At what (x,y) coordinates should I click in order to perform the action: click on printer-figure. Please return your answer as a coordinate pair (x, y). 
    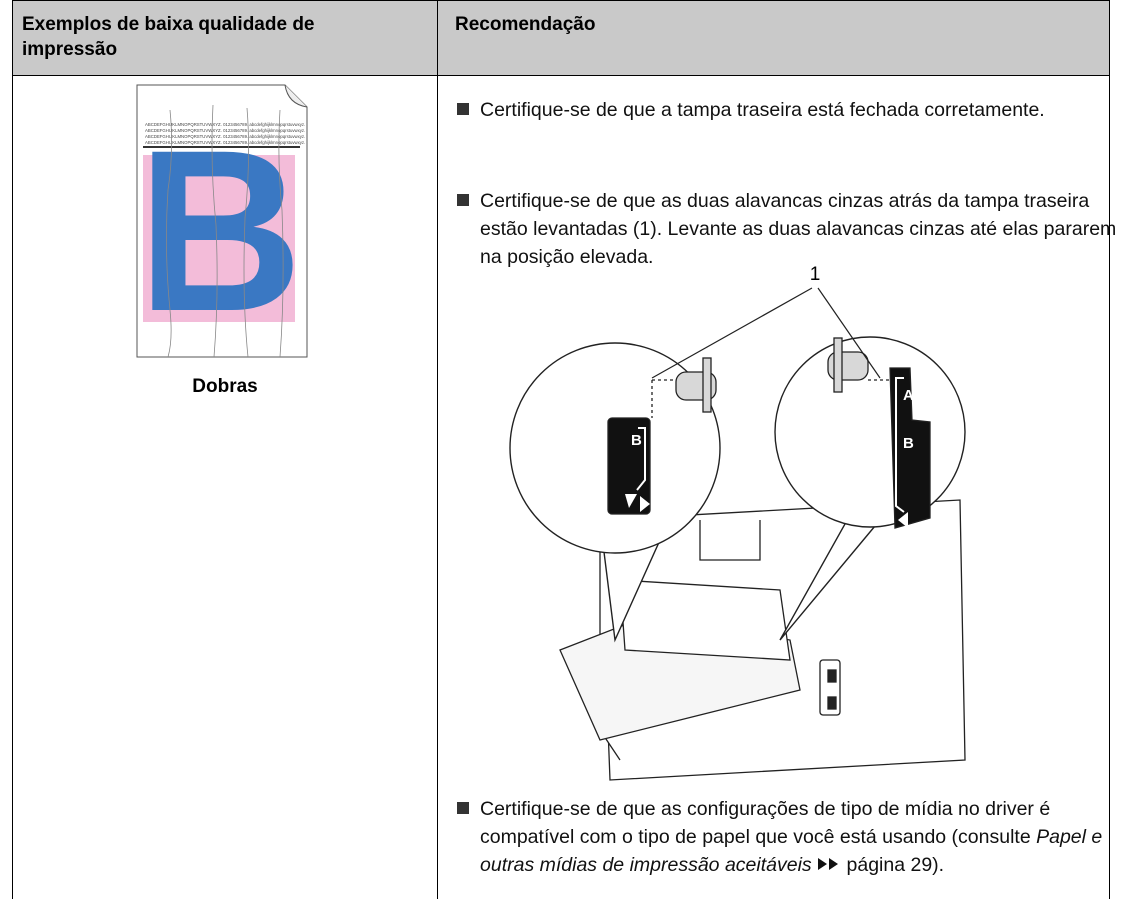
    Looking at the image, I should click on (762, 640).